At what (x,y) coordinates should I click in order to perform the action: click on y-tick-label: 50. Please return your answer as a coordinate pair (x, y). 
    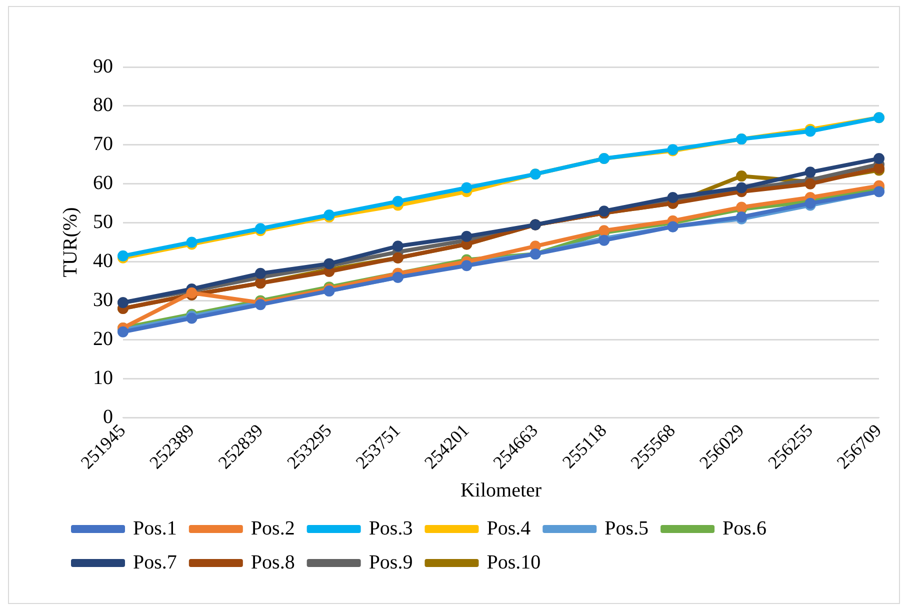
    Looking at the image, I should click on (103, 222).